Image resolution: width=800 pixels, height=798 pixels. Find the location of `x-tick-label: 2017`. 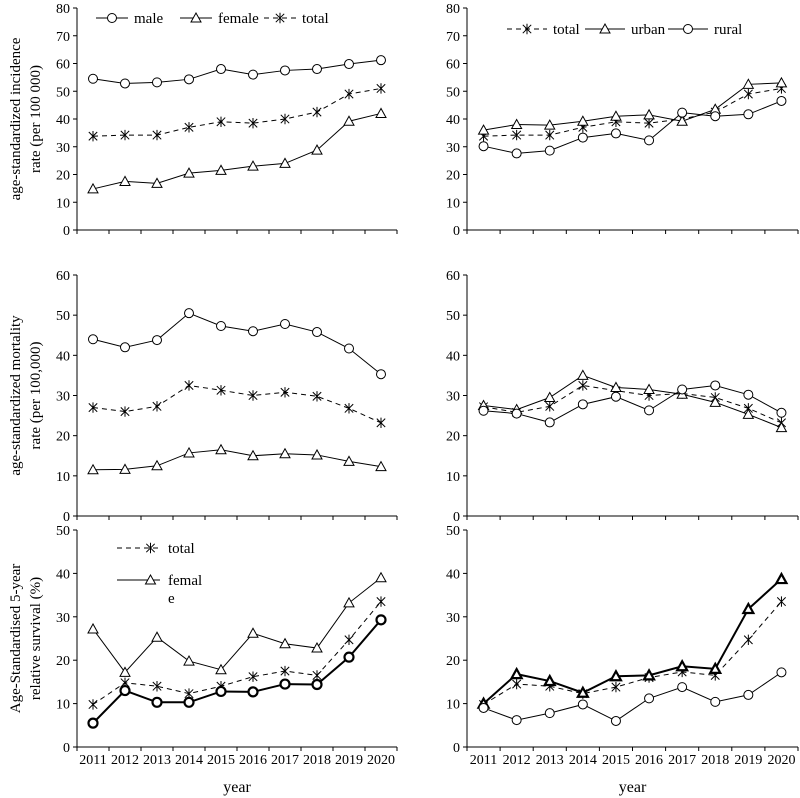

x-tick-label: 2017 is located at coordinates (285, 760).